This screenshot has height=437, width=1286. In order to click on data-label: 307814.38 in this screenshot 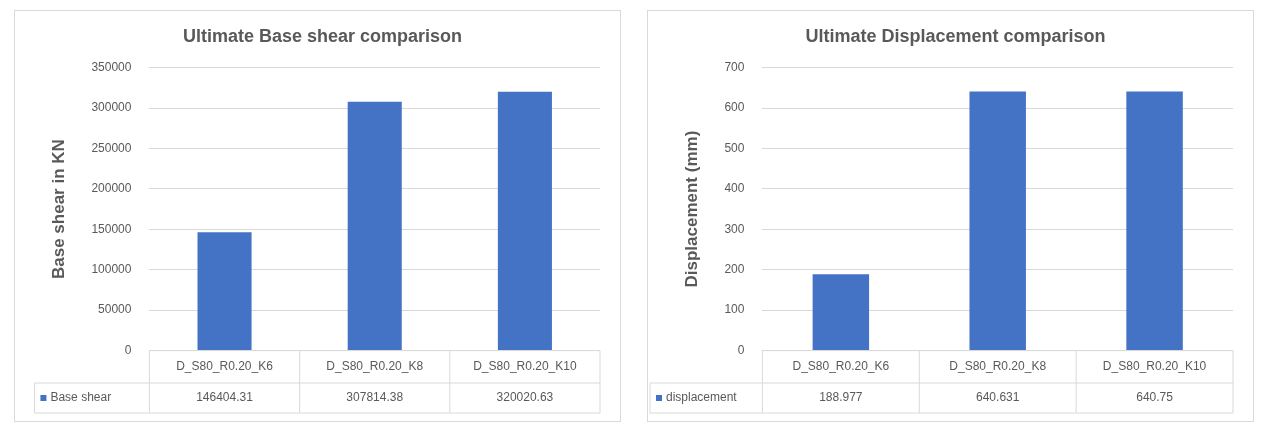, I will do `click(375, 397)`.